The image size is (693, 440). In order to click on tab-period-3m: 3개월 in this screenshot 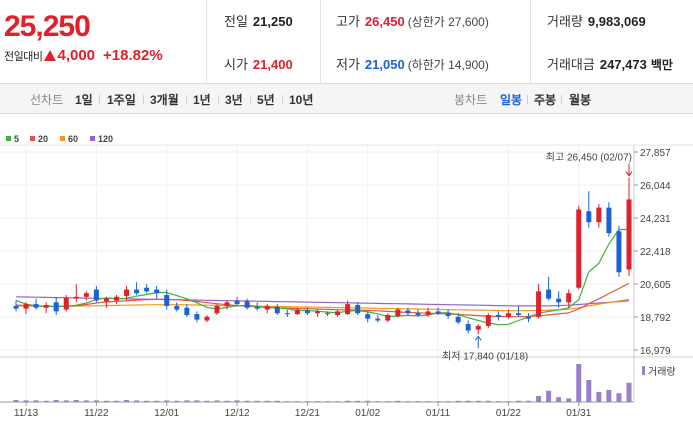, I will do `click(164, 100)`.